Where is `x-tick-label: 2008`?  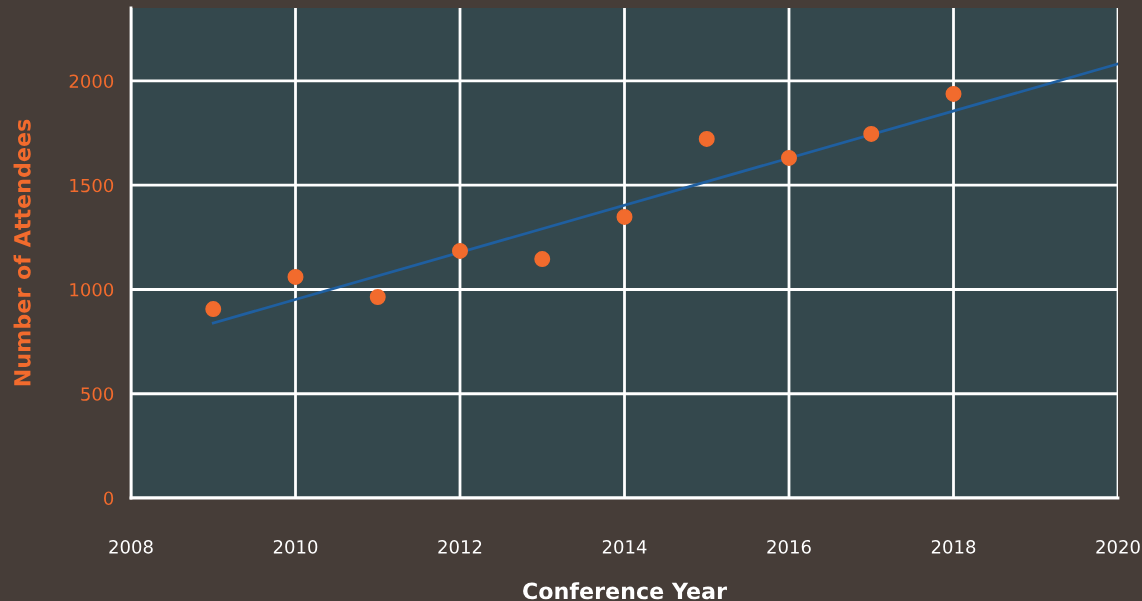
x-tick-label: 2008 is located at coordinates (131, 546).